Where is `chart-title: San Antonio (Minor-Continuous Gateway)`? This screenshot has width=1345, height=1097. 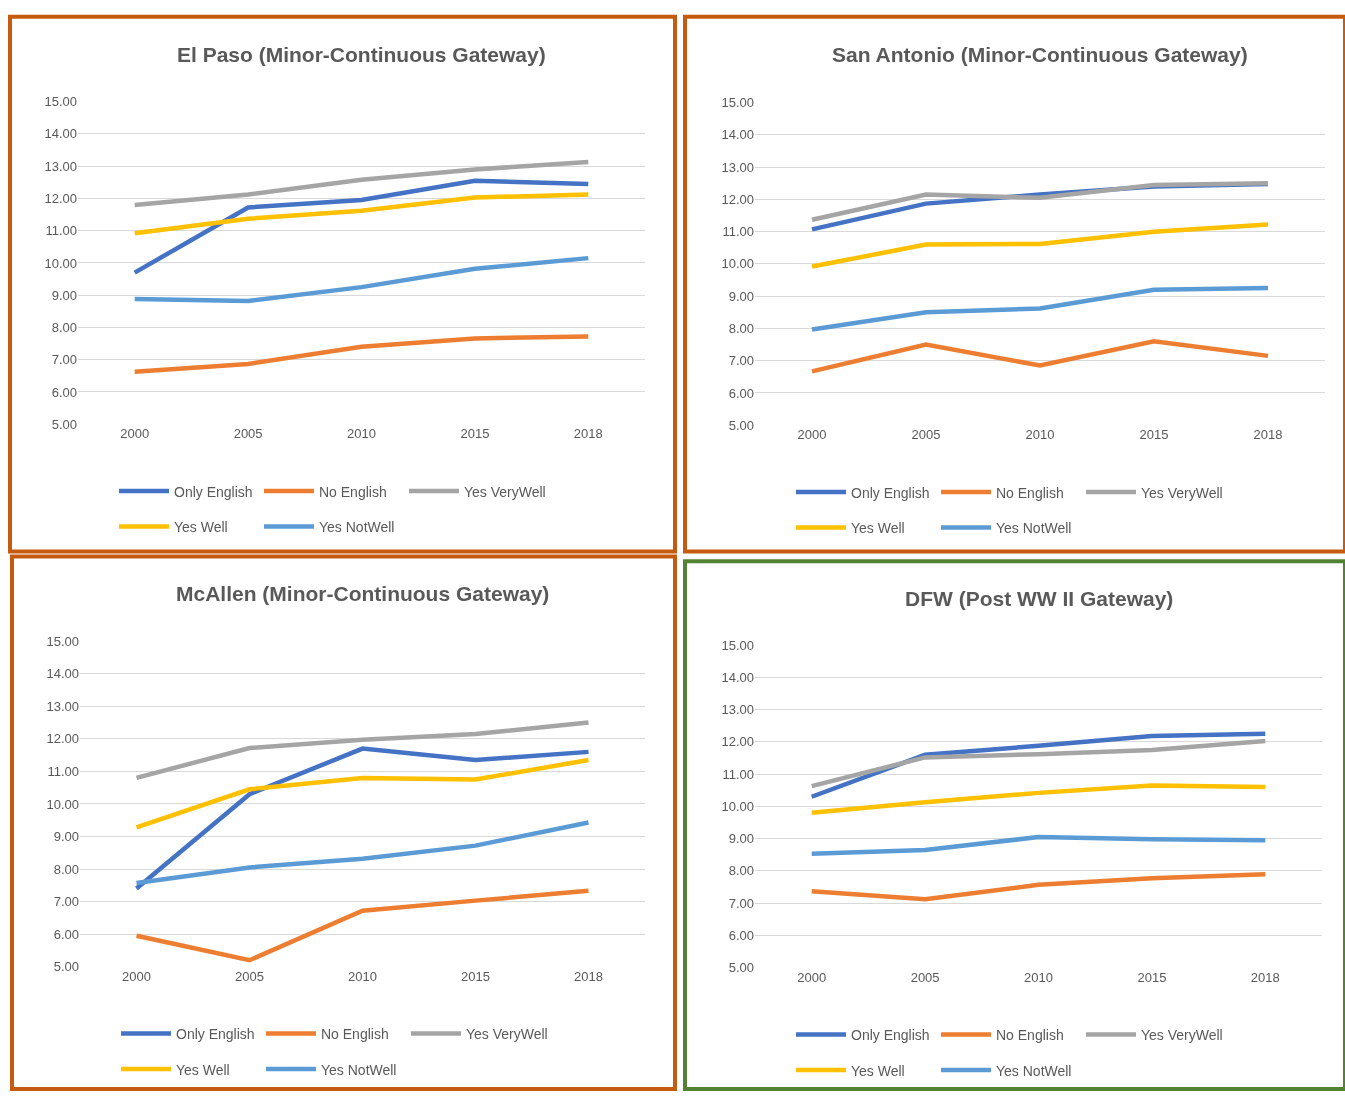
chart-title: San Antonio (Minor-Continuous Gateway) is located at coordinates (1040, 54).